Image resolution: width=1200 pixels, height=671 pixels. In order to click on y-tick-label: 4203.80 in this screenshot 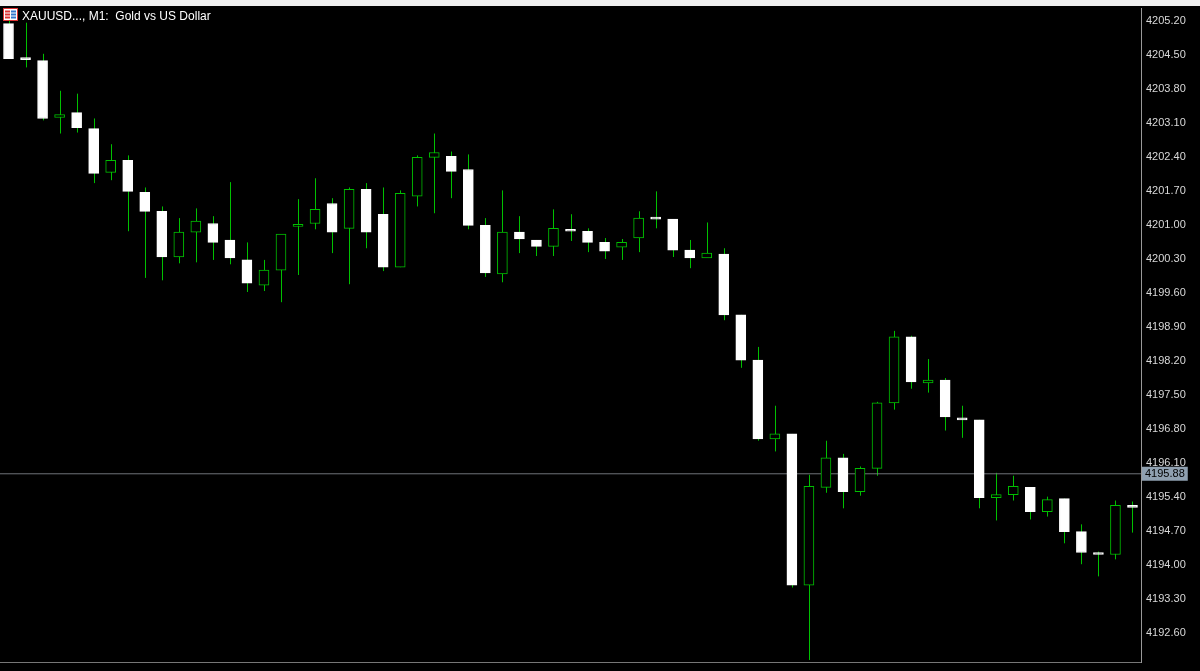, I will do `click(1166, 87)`.